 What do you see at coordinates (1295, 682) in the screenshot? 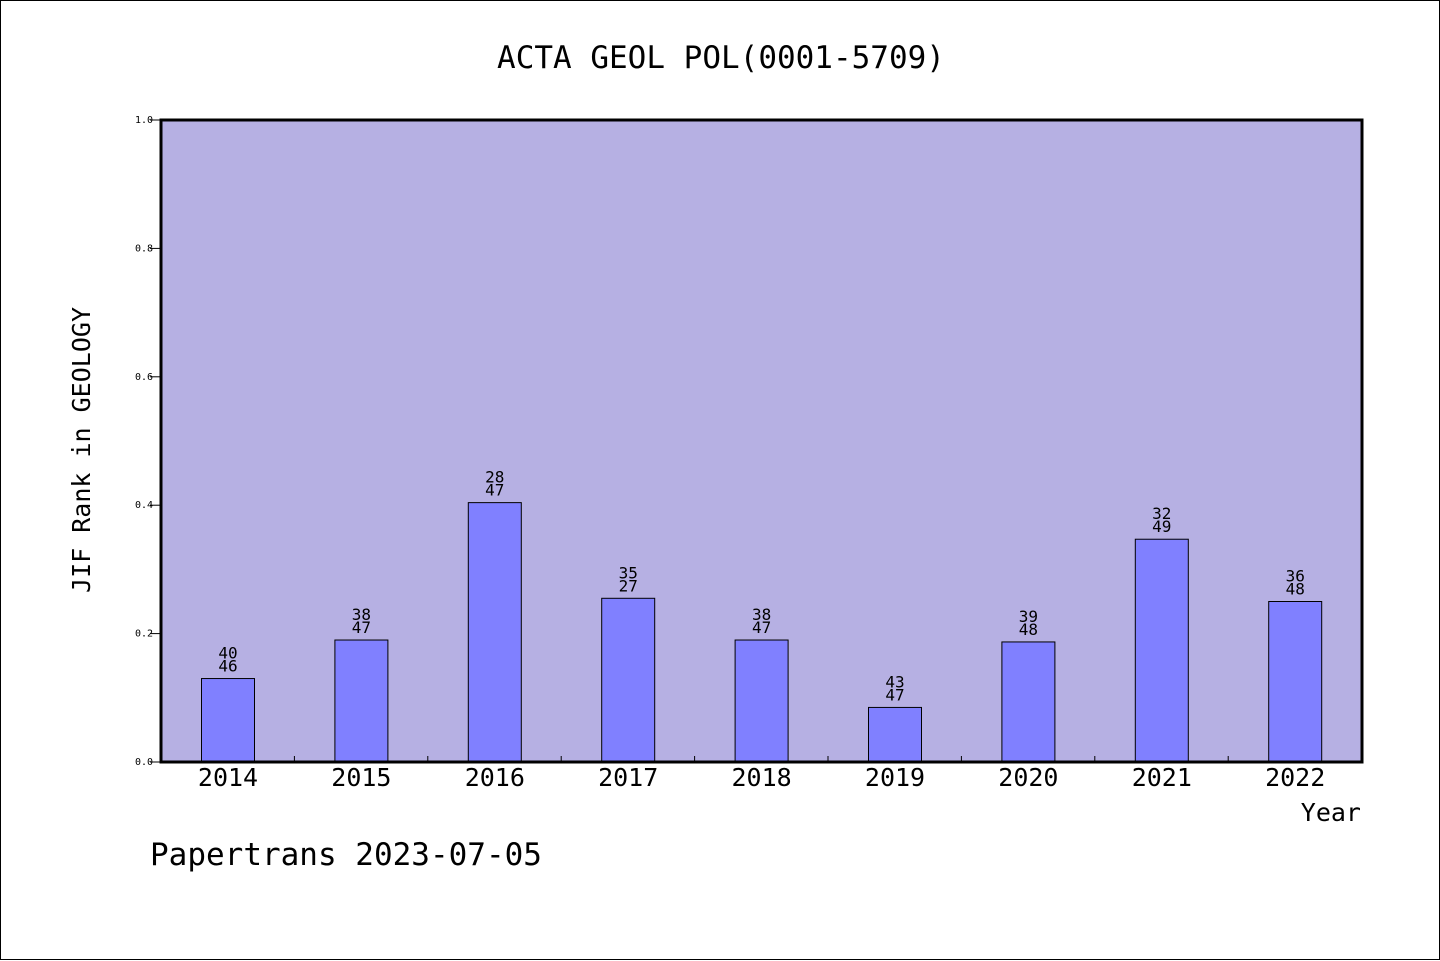
I see `bar-2022` at bounding box center [1295, 682].